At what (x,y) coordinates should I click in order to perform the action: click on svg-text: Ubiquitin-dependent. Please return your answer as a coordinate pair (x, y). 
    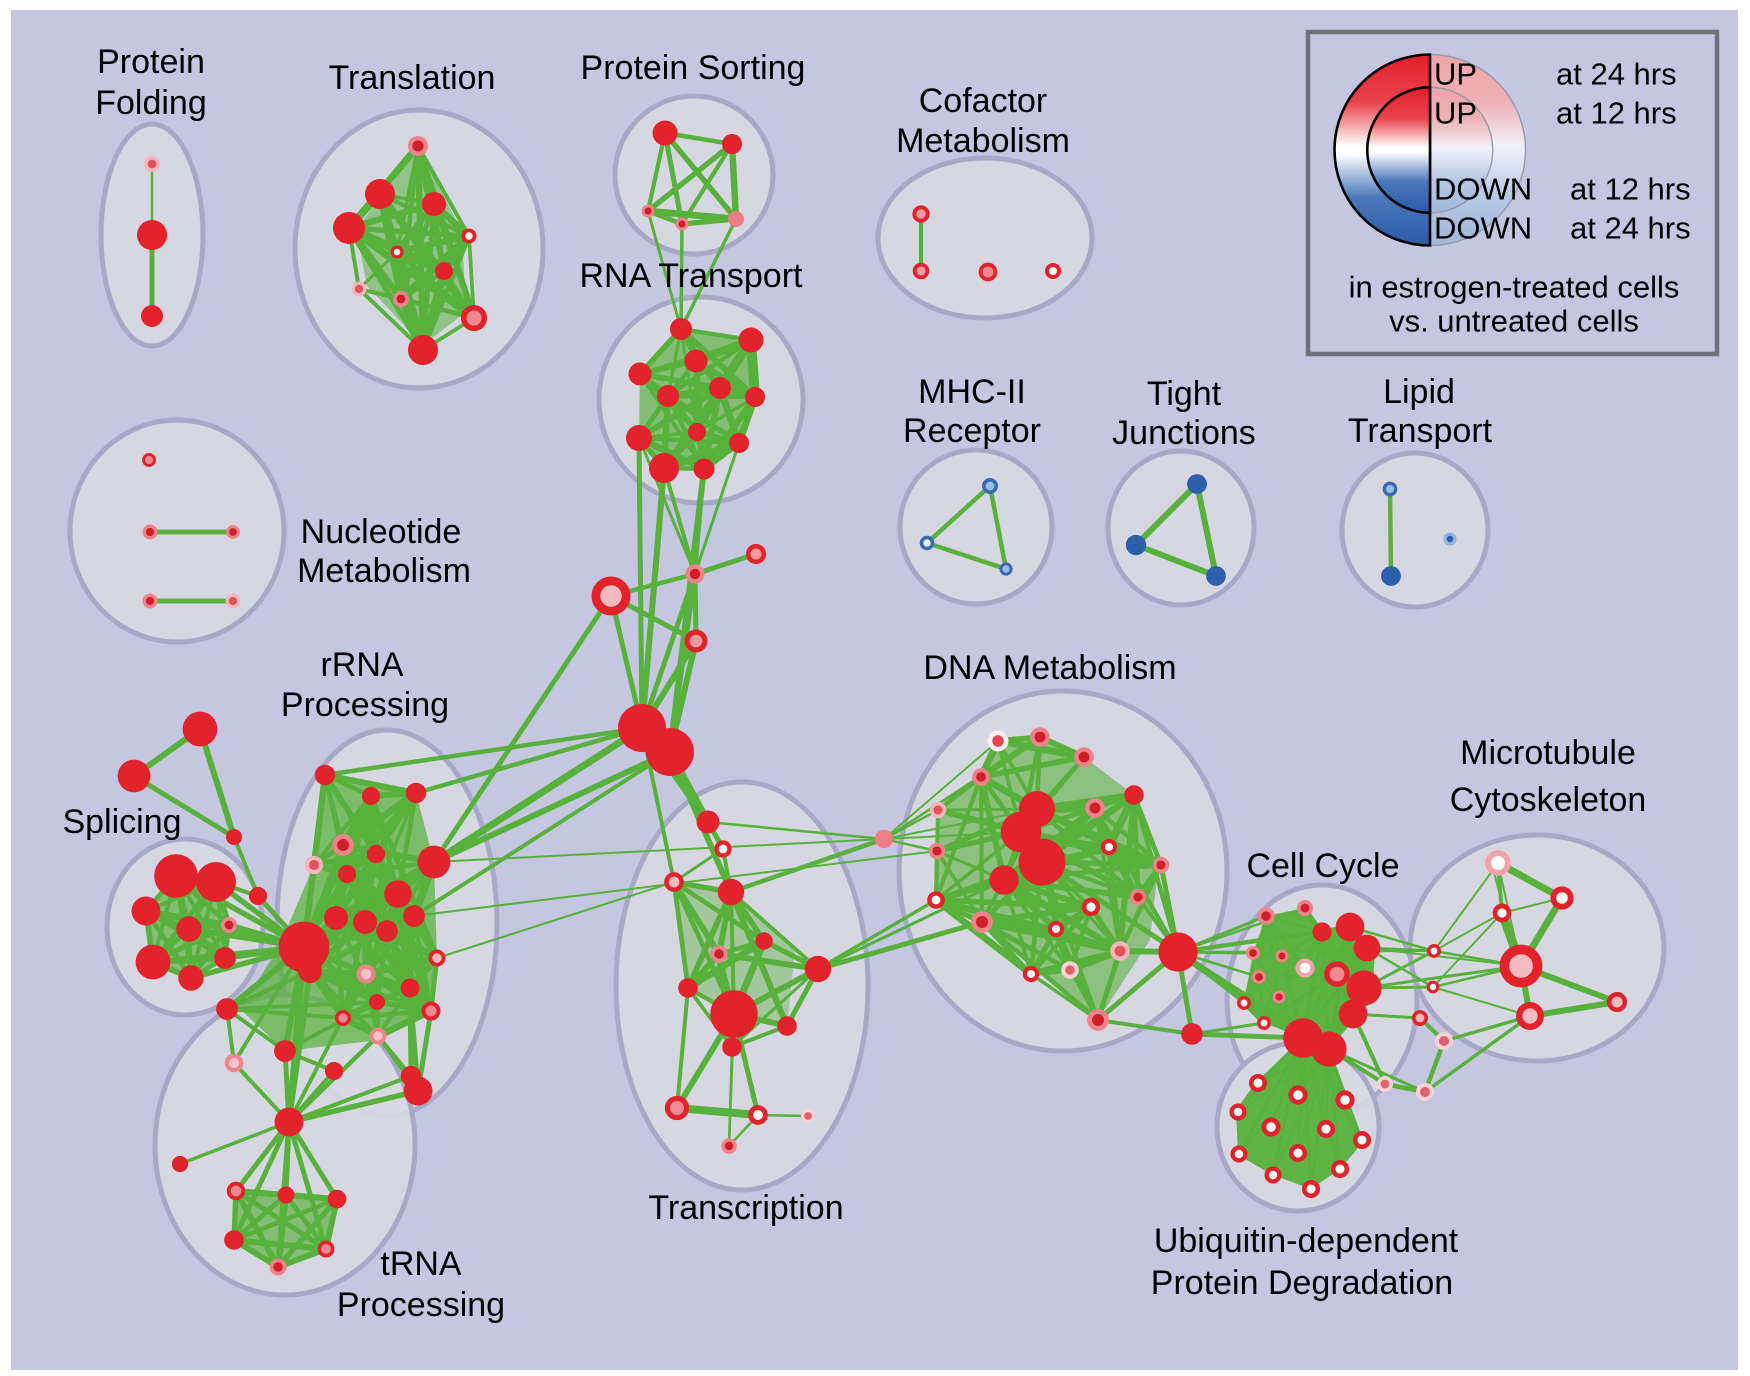
    Looking at the image, I should click on (1306, 1241).